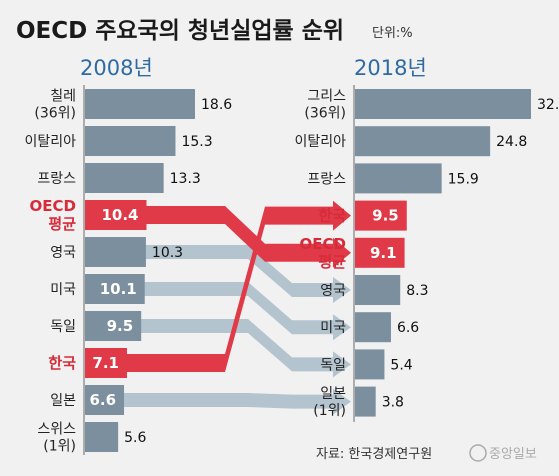 The height and width of the screenshot is (476, 559). Describe the element at coordinates (216, 105) in the screenshot. I see `value-label-칠레-(36위)-0: 18.6` at that location.